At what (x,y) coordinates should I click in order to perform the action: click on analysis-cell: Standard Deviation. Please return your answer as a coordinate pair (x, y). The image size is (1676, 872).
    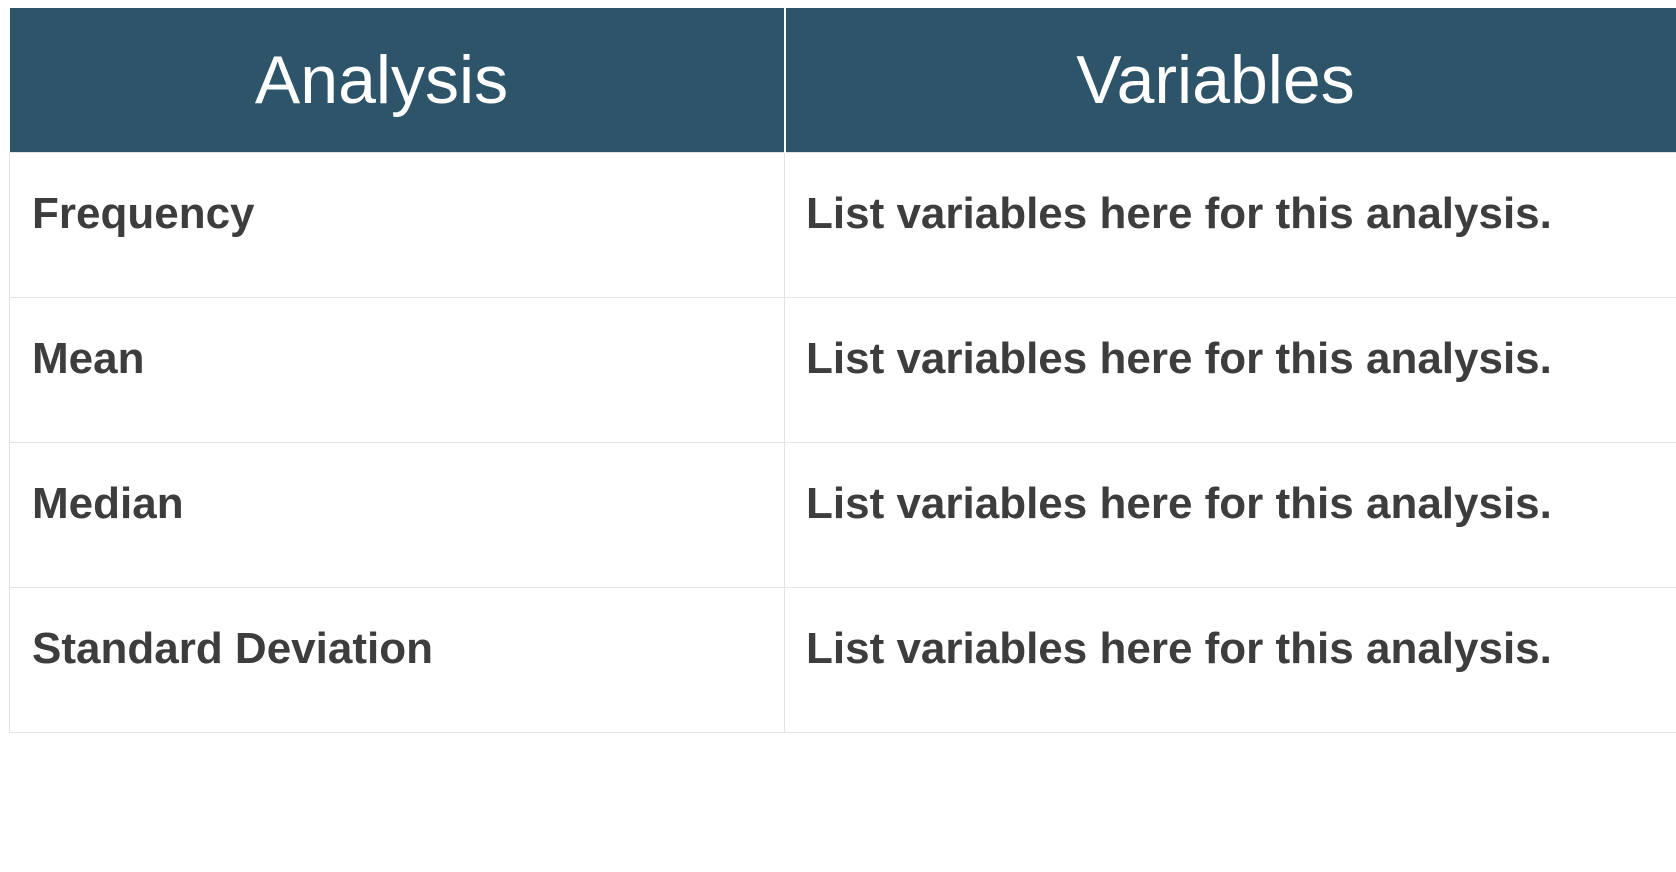
    Looking at the image, I should click on (397, 660).